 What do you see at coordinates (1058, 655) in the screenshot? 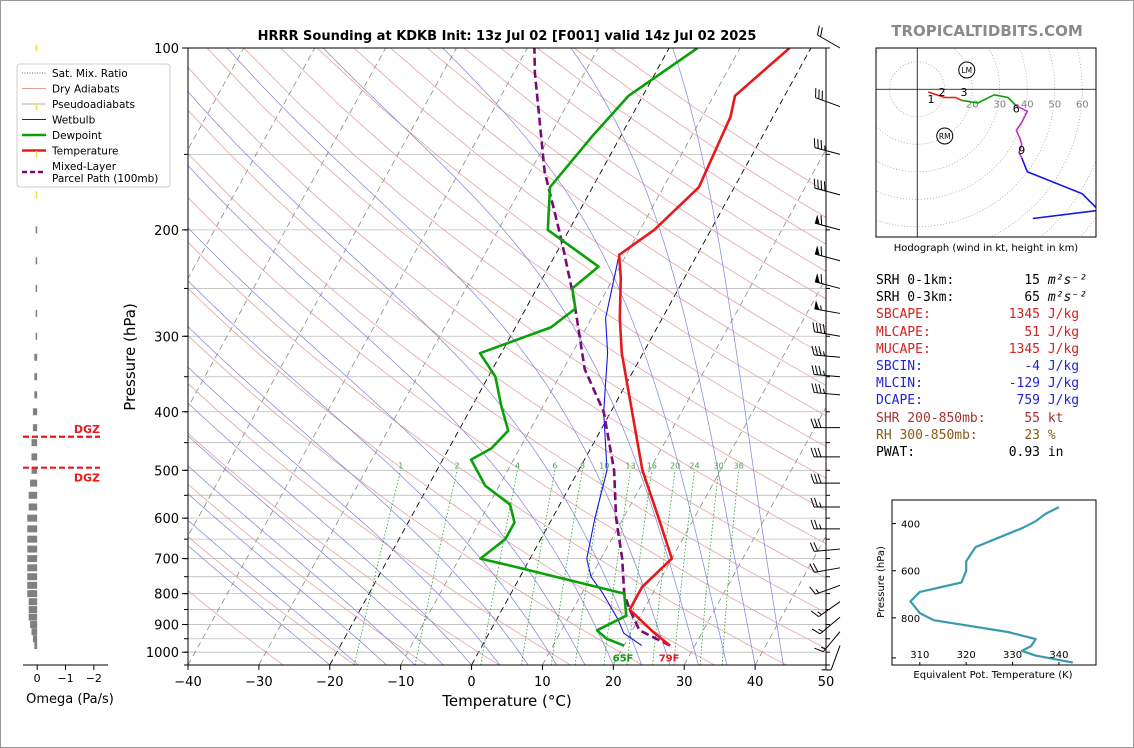
I see `theta-e-x-tick-label: 340` at bounding box center [1058, 655].